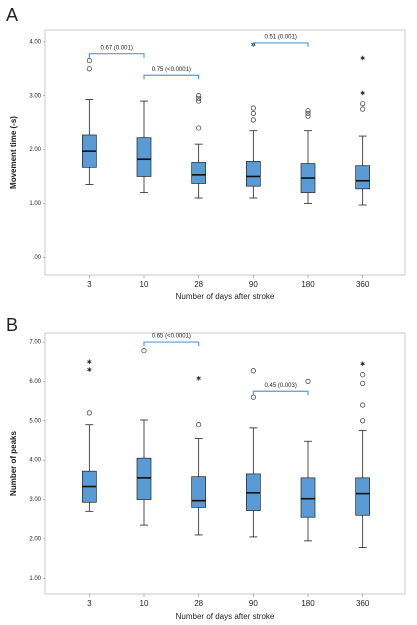 This screenshot has height=625, width=417. I want to click on y-axis-label: Number of peaks, so click(13, 462).